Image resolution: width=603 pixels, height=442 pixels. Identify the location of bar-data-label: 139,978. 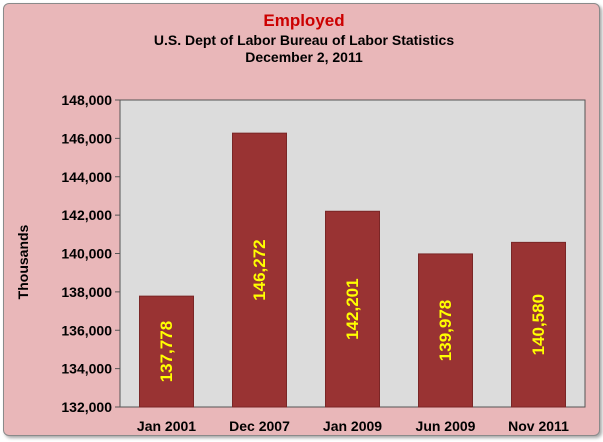
(445, 330).